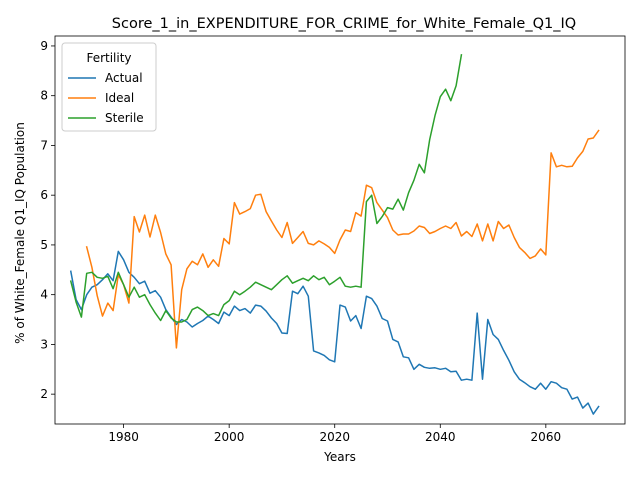 Image resolution: width=640 pixels, height=484 pixels. Describe the element at coordinates (339, 457) in the screenshot. I see `x-axis-label: Years` at that location.